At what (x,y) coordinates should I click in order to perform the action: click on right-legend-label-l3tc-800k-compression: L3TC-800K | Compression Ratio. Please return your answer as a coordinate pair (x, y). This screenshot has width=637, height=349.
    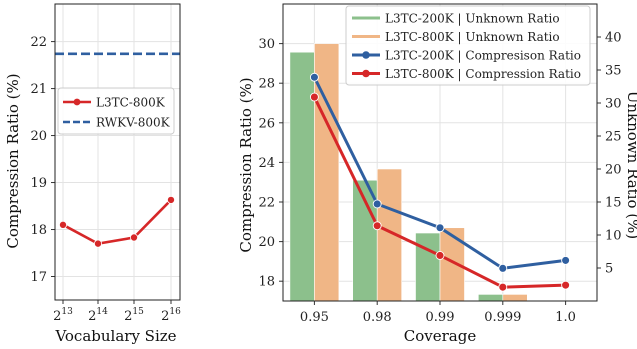
    Looking at the image, I should click on (483, 74).